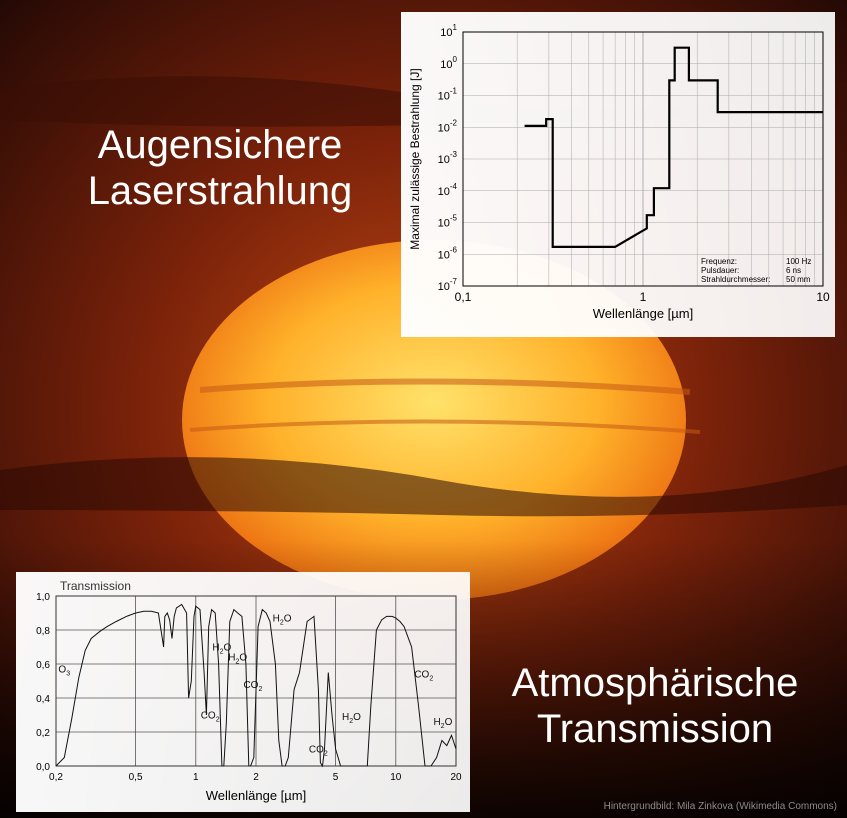 The image size is (847, 818). What do you see at coordinates (455, 27) in the screenshot?
I see `y-tick-exponent: 1` at bounding box center [455, 27].